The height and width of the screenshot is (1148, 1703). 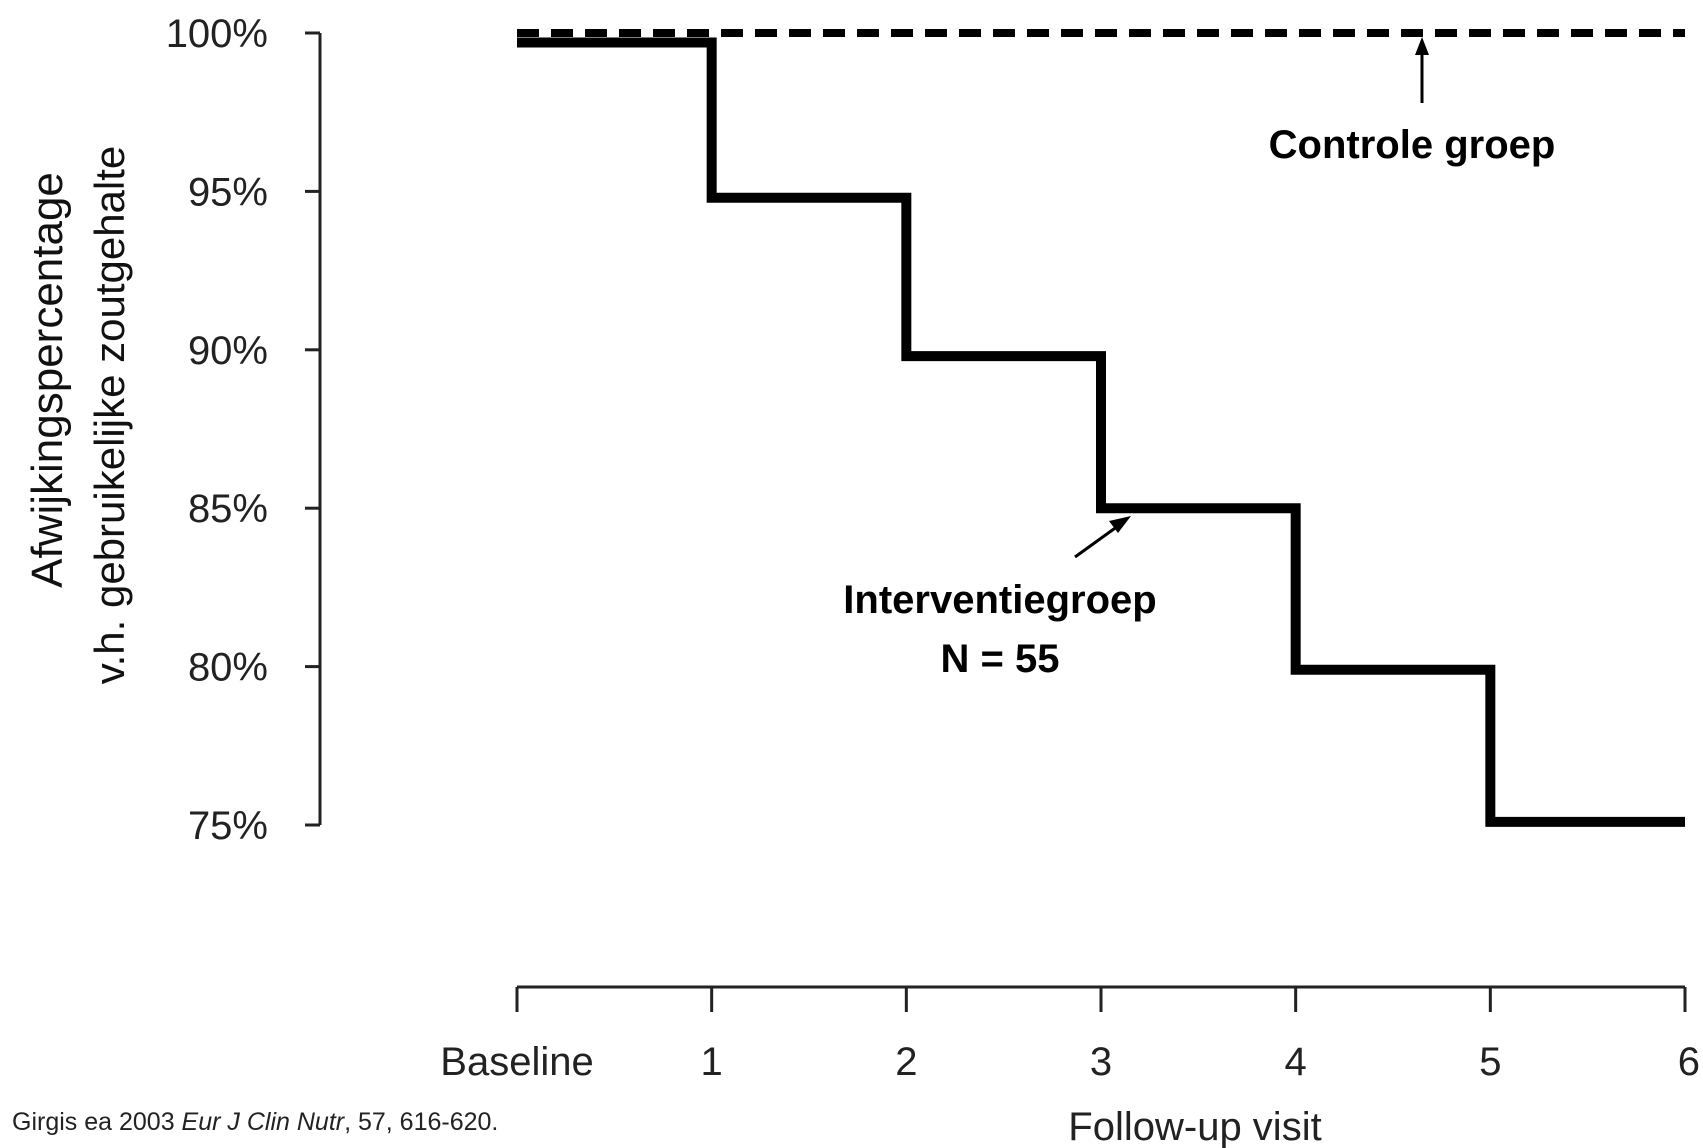 What do you see at coordinates (1120, 524) in the screenshot?
I see `intervention-arrow-head` at bounding box center [1120, 524].